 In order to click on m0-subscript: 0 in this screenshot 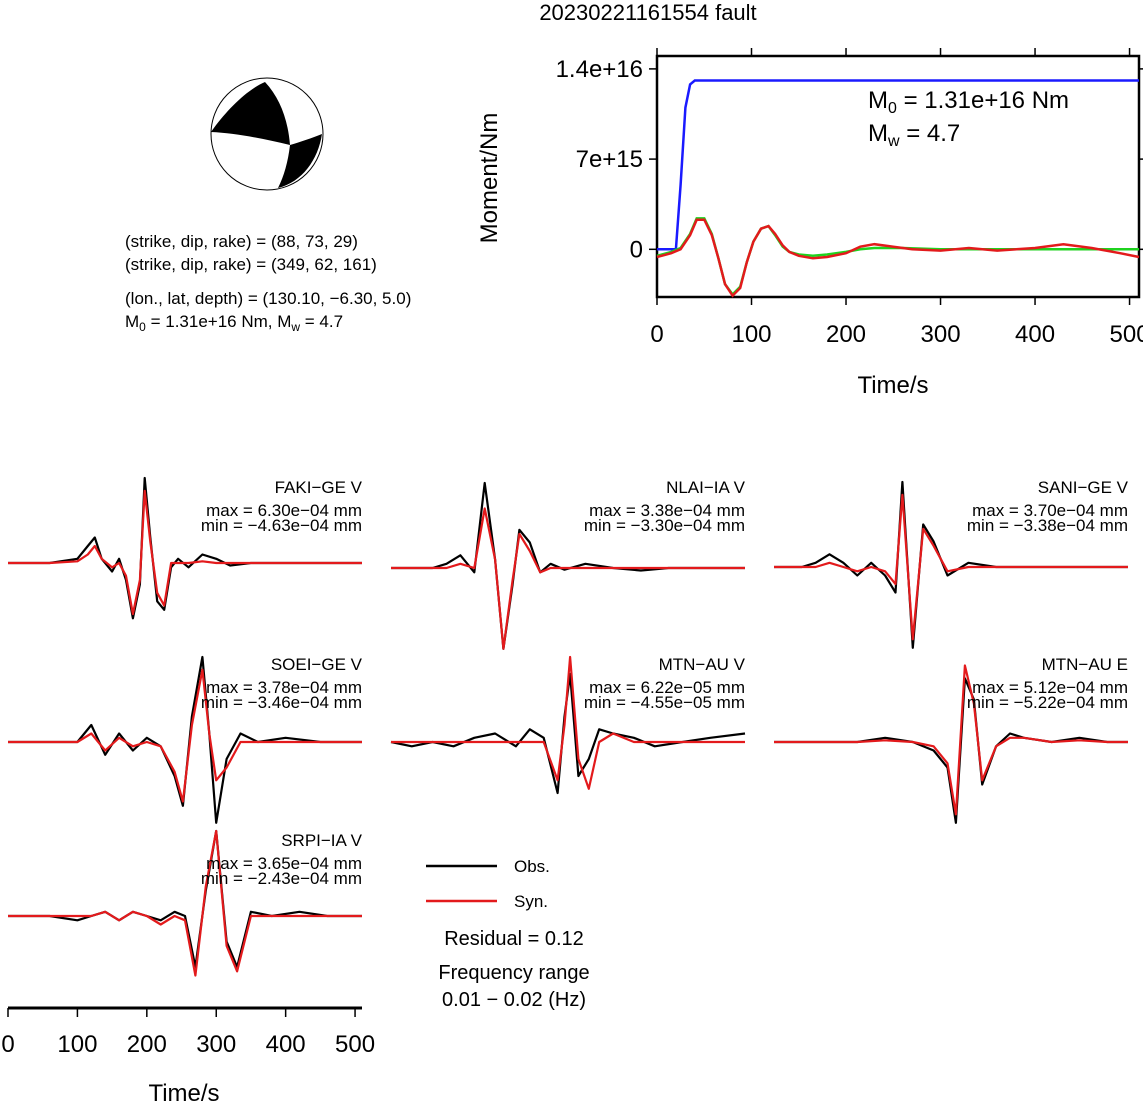, I will do `click(142, 327)`.